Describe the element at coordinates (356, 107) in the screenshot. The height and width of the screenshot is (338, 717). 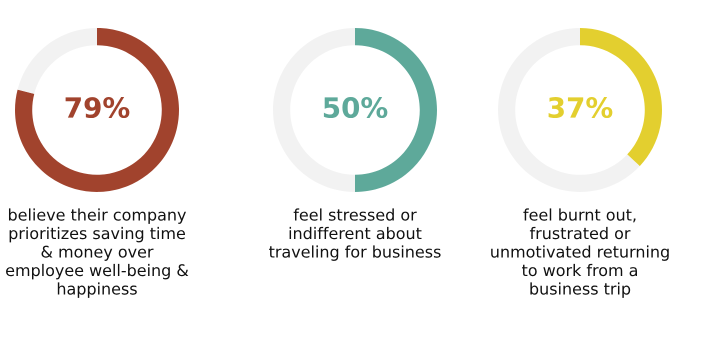
I see `data-label: 50%` at that location.